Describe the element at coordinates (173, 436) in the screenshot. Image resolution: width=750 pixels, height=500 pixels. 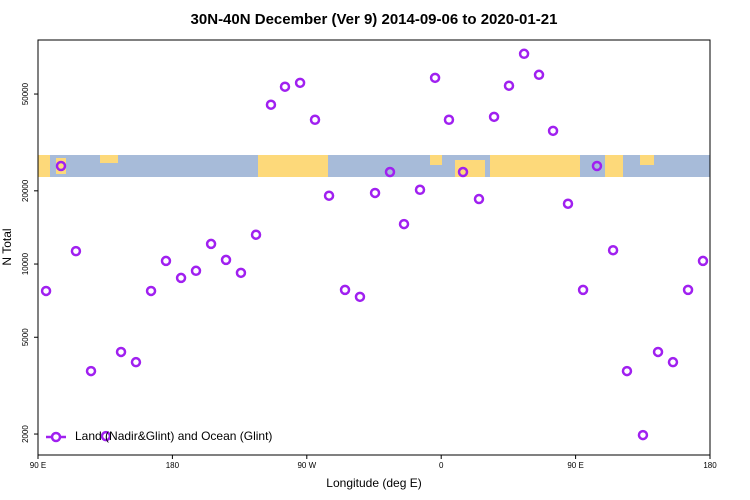
I see `legend-label: Land (Nadir&Glint) and Ocean (Glint)` at that location.